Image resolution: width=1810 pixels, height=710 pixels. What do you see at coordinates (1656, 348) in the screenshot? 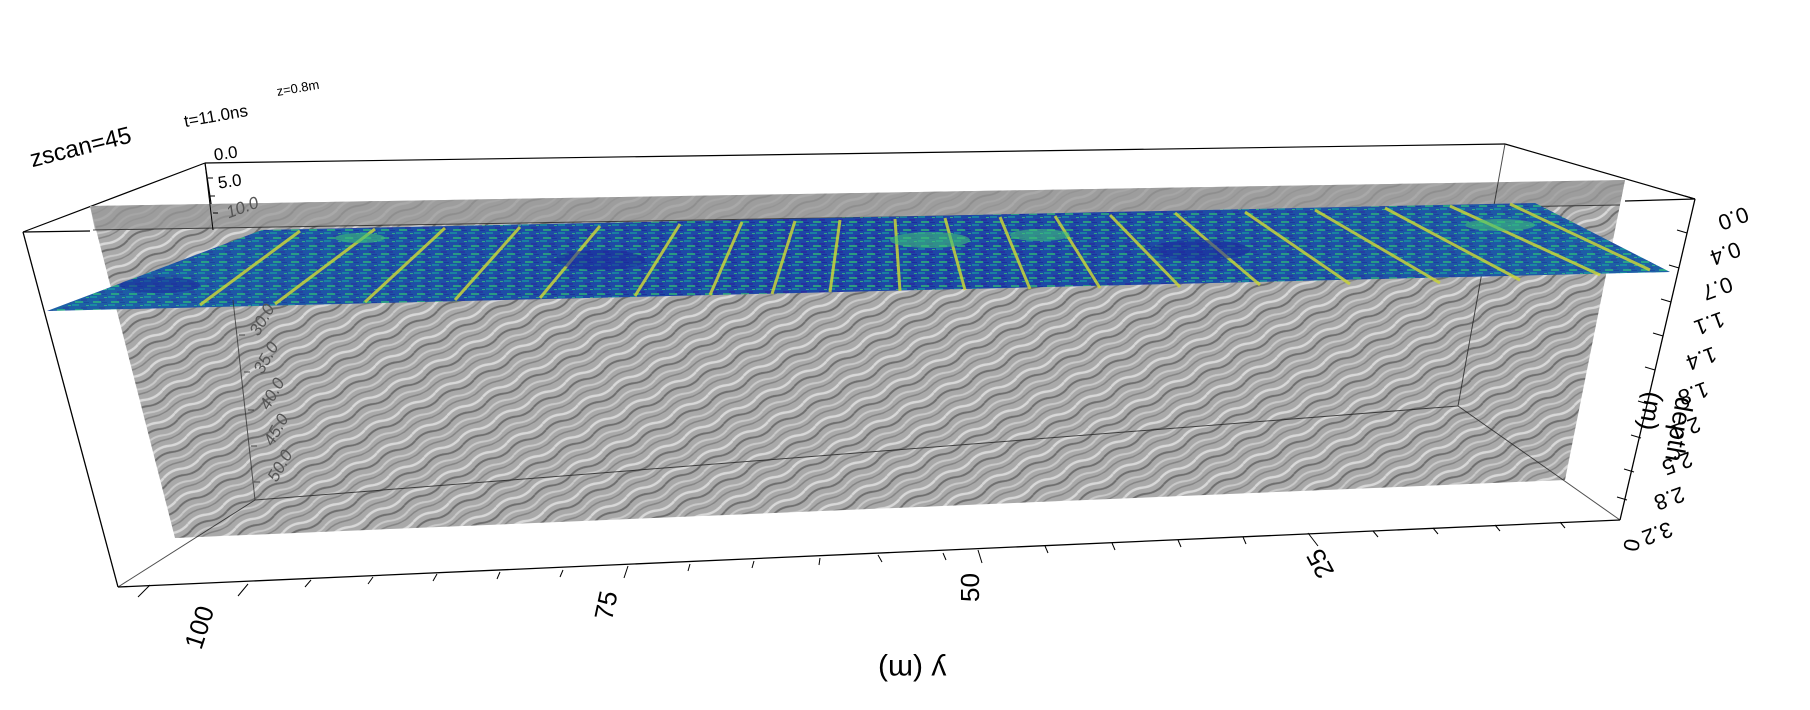
I see `depth-axis-ticks` at bounding box center [1656, 348].